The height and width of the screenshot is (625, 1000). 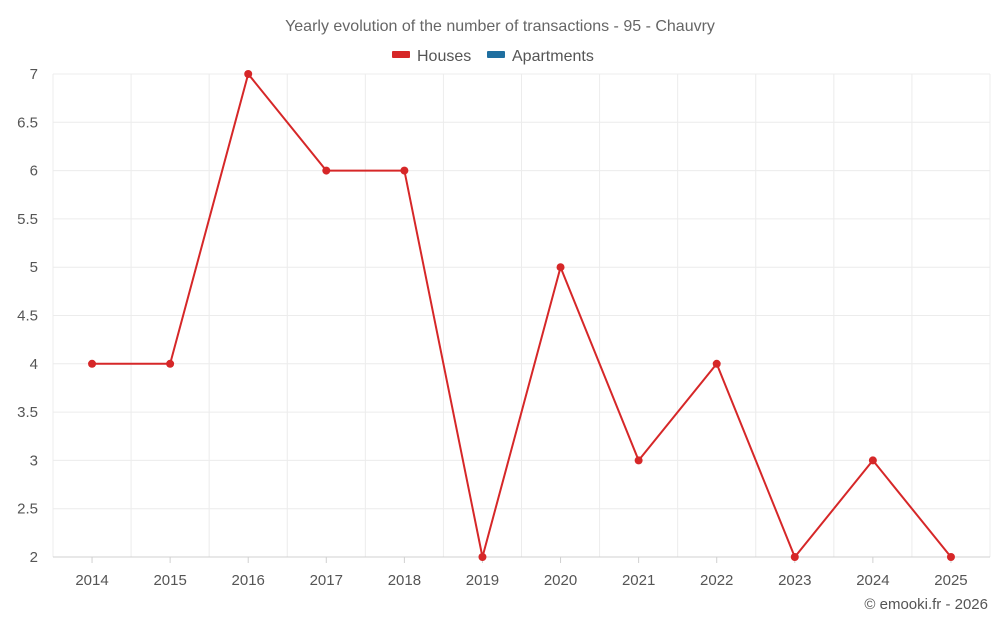 What do you see at coordinates (27, 412) in the screenshot?
I see `y-tick-label: 3.5` at bounding box center [27, 412].